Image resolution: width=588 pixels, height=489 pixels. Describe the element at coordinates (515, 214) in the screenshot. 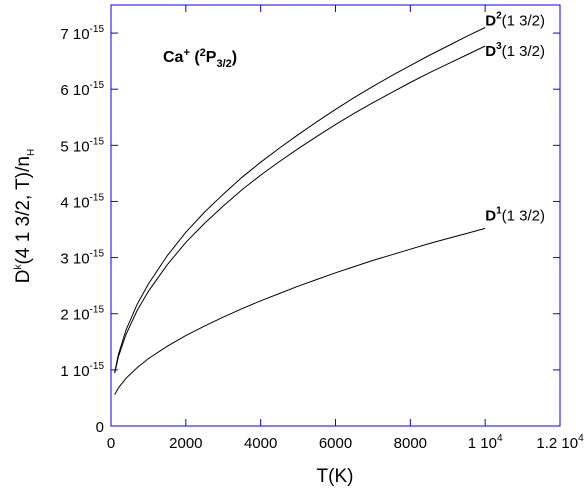

I see `series-label-d1: D1(1 3/2)` at that location.